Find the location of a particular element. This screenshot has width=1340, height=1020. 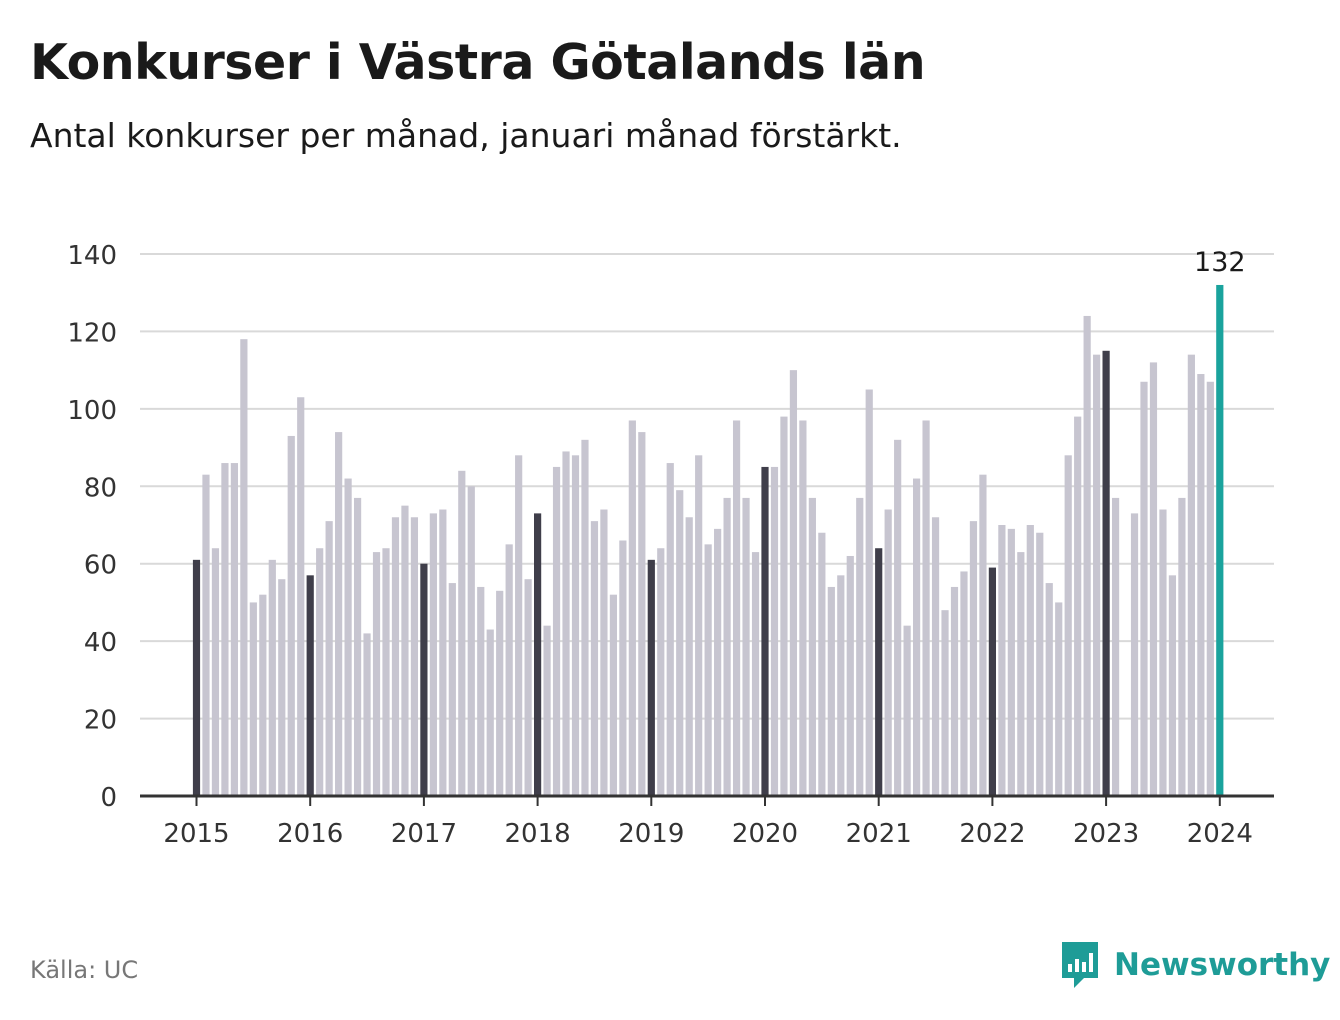

y-tick-label: 80 is located at coordinates (100, 488).